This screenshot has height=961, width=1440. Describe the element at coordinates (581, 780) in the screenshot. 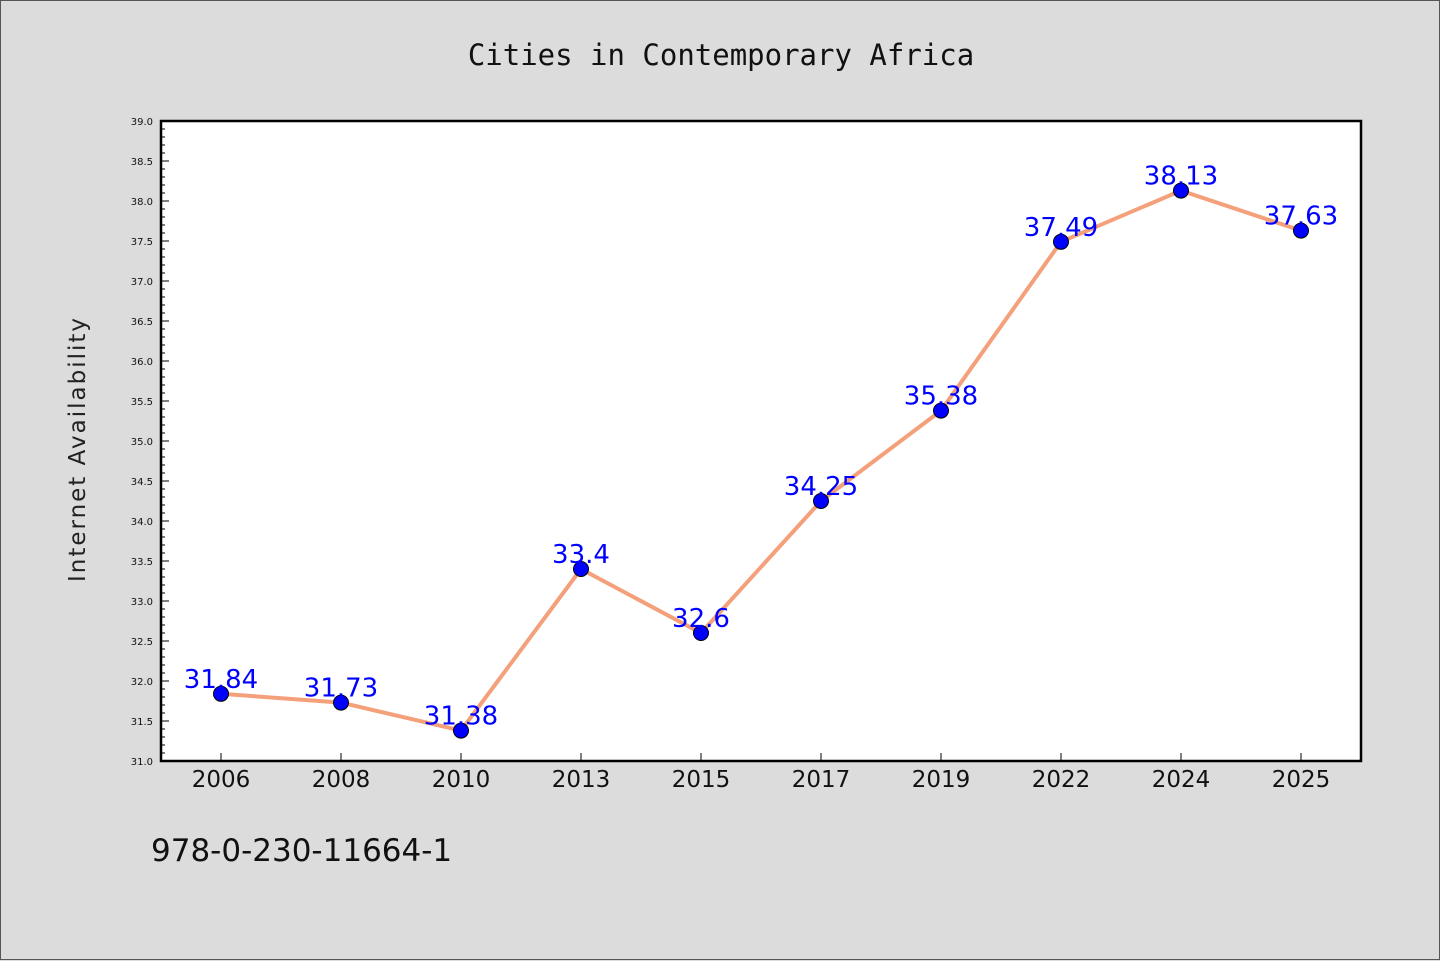

I see `x-tick-label: 2013` at that location.